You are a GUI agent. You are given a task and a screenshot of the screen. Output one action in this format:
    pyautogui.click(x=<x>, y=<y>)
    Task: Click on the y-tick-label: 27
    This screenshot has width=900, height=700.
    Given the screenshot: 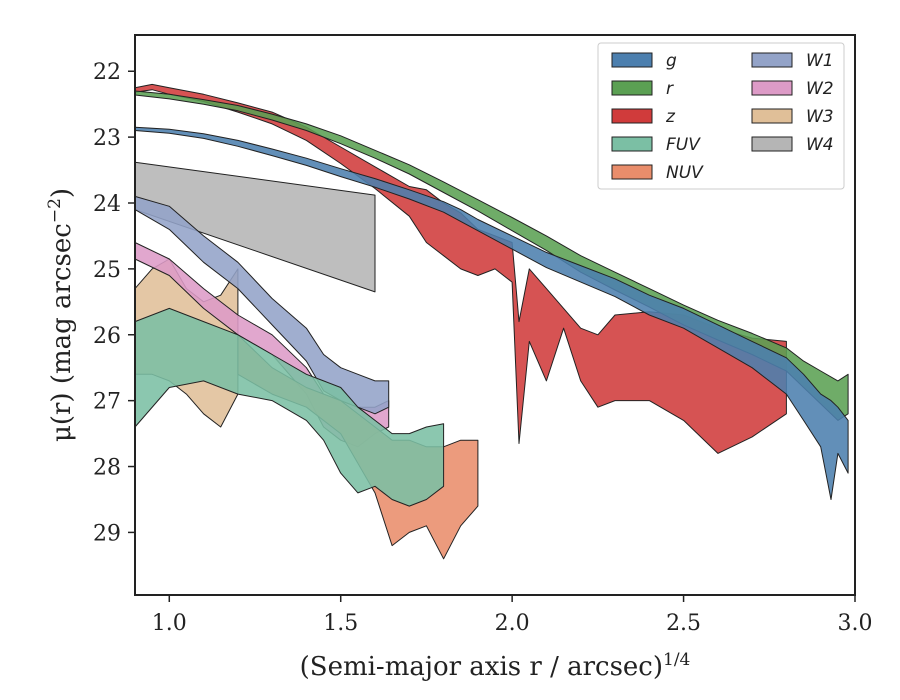 What is the action you would take?
    pyautogui.click(x=107, y=402)
    